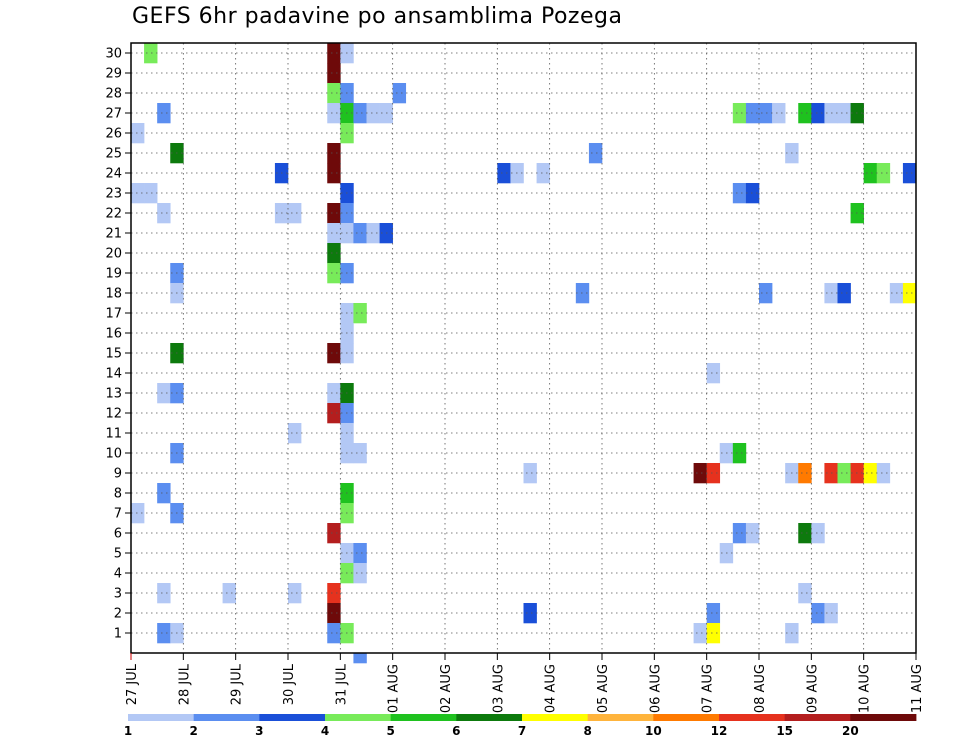 The width and height of the screenshot is (960, 742). Describe the element at coordinates (118, 554) in the screenshot. I see `y-tick-label: 5` at that location.